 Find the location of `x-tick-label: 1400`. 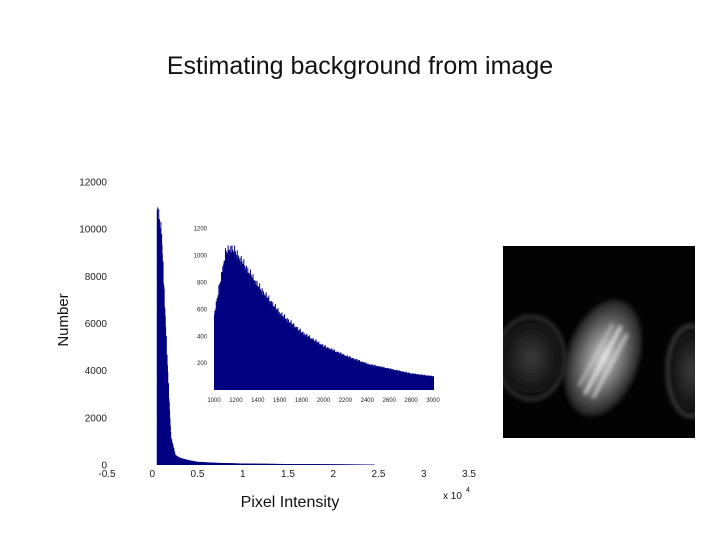

x-tick-label: 1400 is located at coordinates (258, 401).